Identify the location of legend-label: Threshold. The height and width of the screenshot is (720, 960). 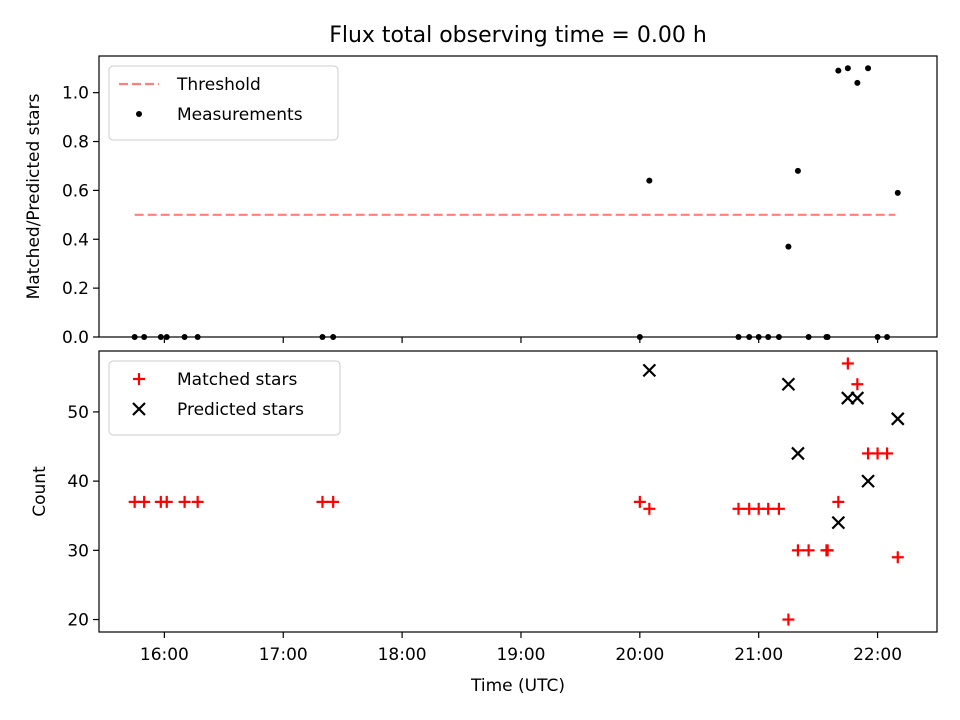
(218, 85).